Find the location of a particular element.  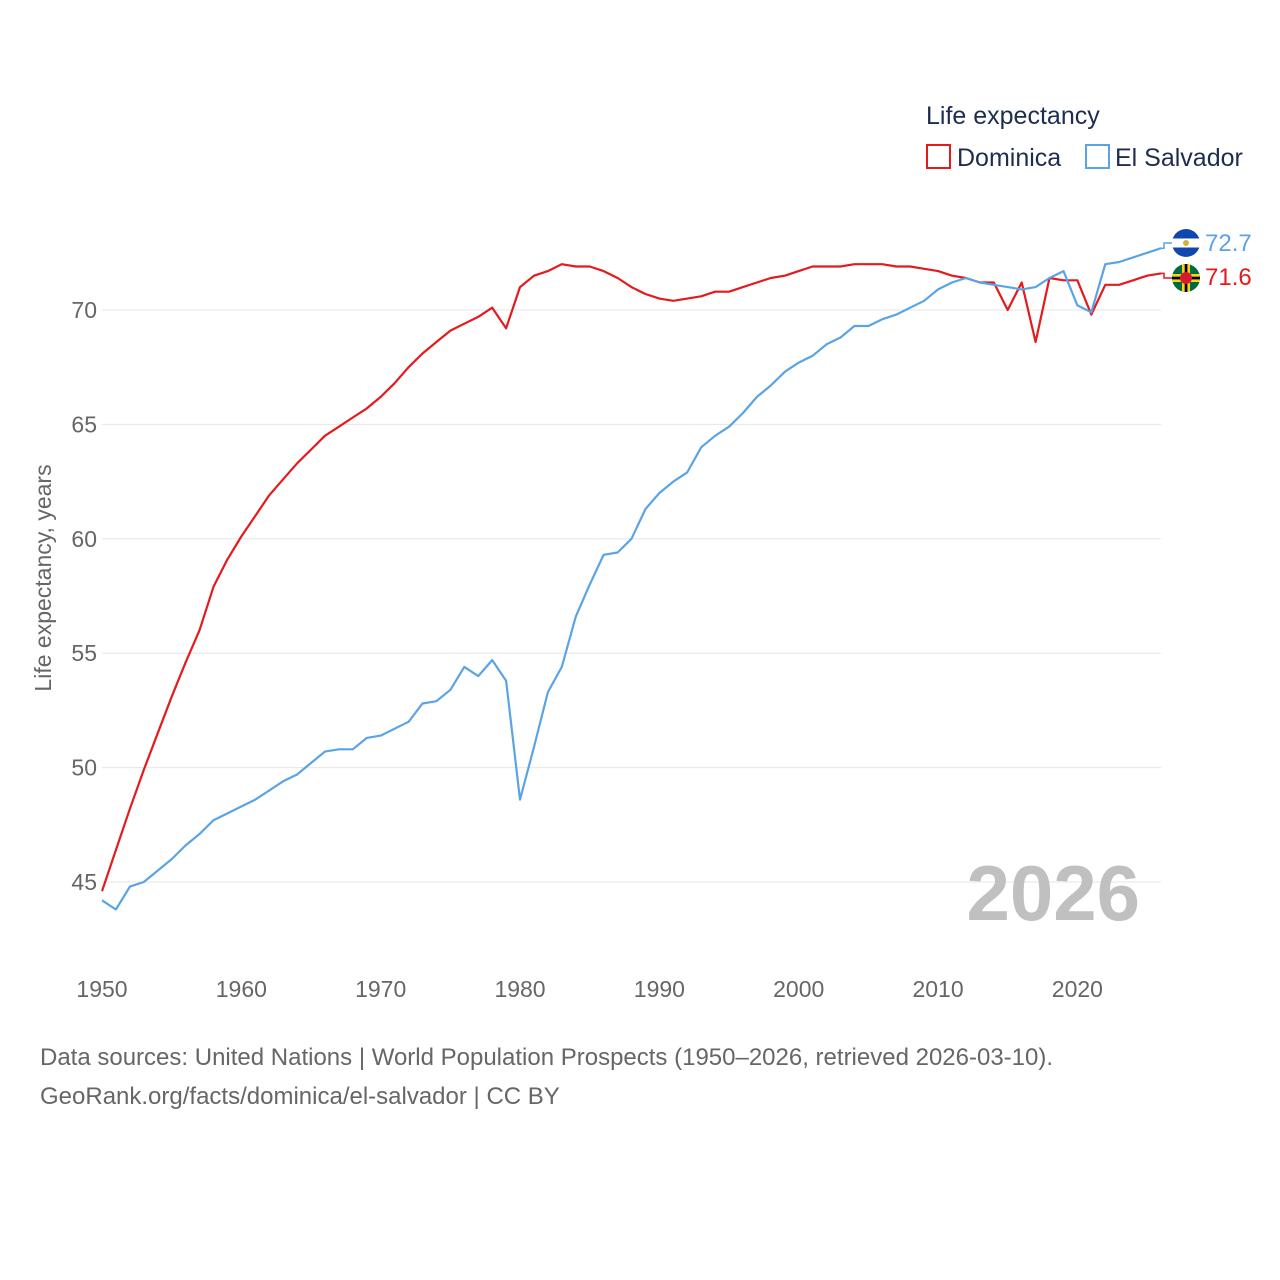

x-tick-label: 2010 is located at coordinates (937, 989).